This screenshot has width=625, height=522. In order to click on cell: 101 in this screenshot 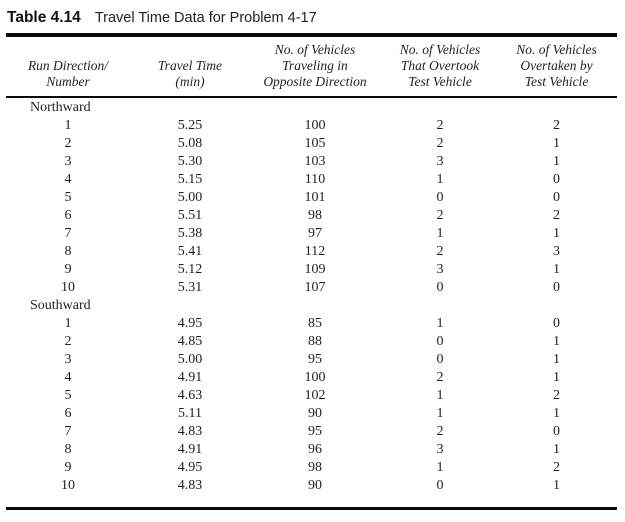, I will do `click(315, 197)`.